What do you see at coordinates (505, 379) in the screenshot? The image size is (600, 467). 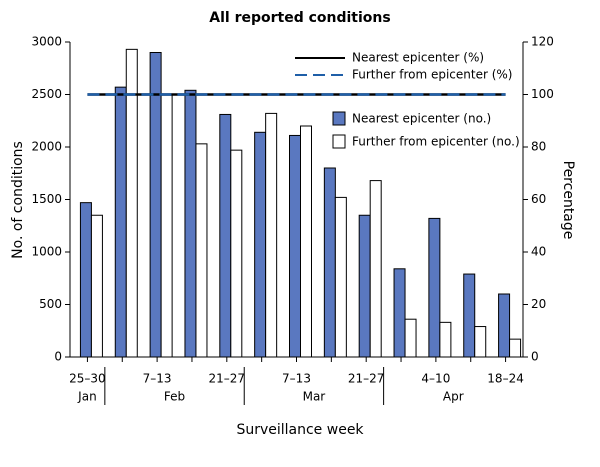 I see `x-tick-label: 18–24` at bounding box center [505, 379].